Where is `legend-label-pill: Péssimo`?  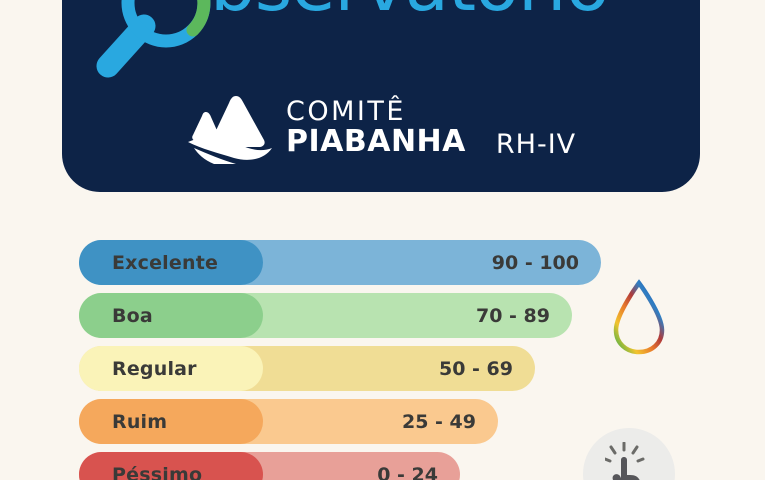
legend-label-pill: Péssimo is located at coordinates (171, 466).